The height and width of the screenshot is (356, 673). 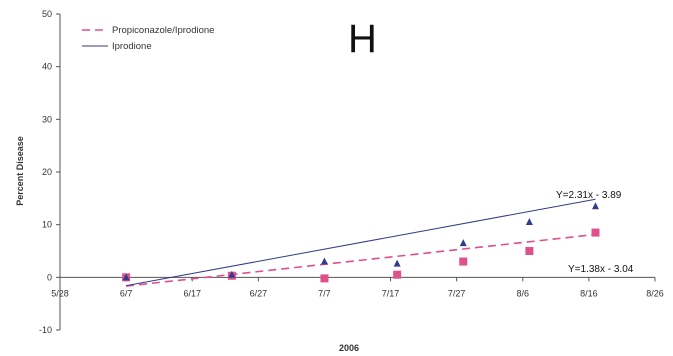 I want to click on y-axis-title: Percent Disease, so click(x=20, y=171).